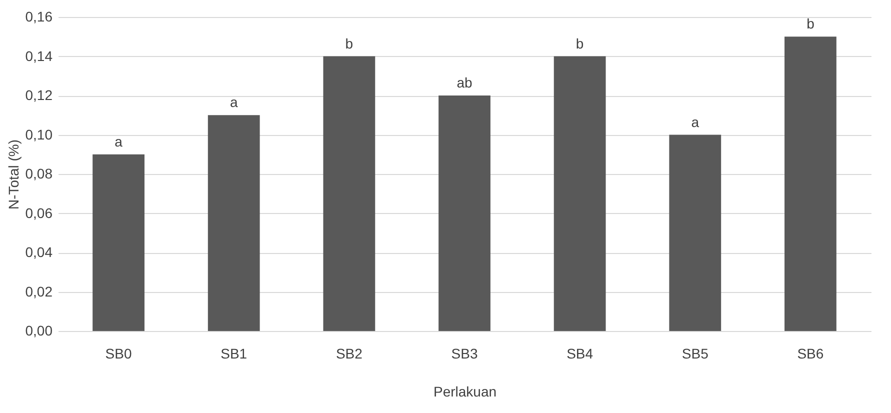  I want to click on y-tick-label: 0,02, so click(39, 291).